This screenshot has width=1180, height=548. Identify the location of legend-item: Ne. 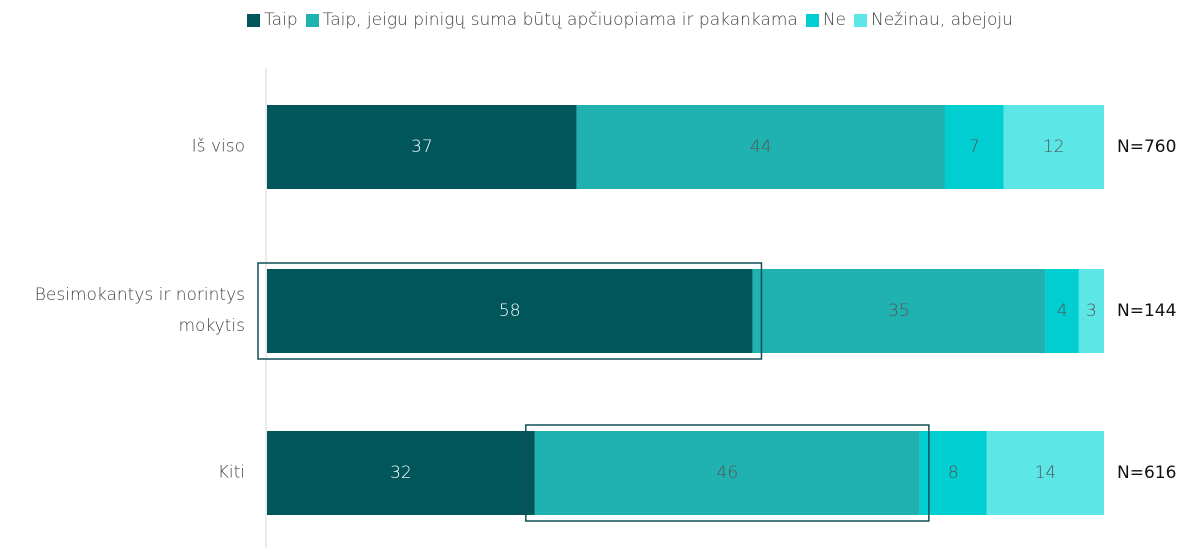
(825, 20).